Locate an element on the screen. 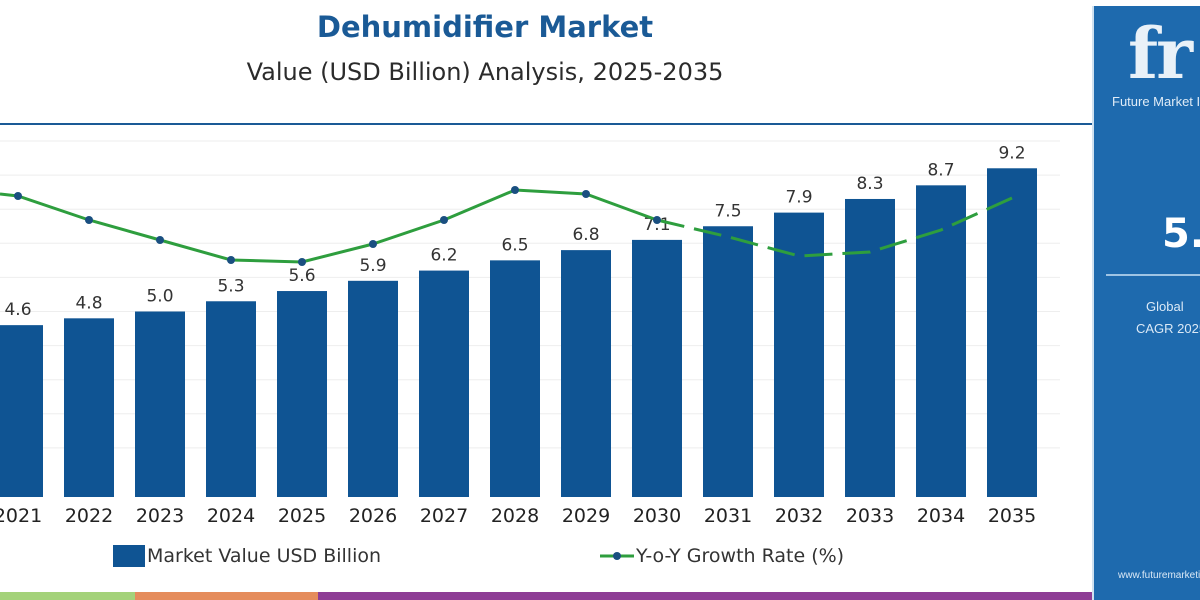 The width and height of the screenshot is (1200, 600). x-tick-2025: 2025 is located at coordinates (302, 516).